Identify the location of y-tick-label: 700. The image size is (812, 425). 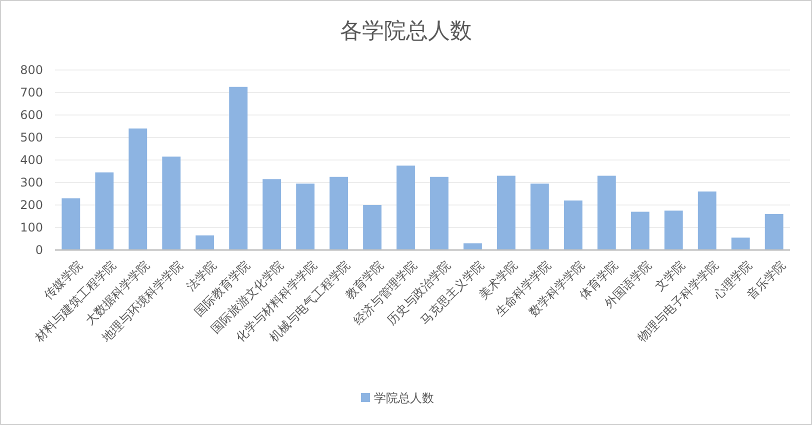
(31, 93).